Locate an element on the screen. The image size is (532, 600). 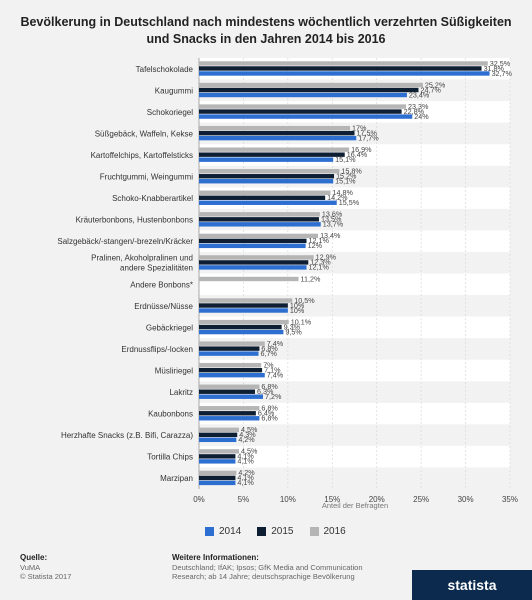
category-label: Herzhafte Snacks (z.B. Bifi, Carazza) is located at coordinates (127, 435).